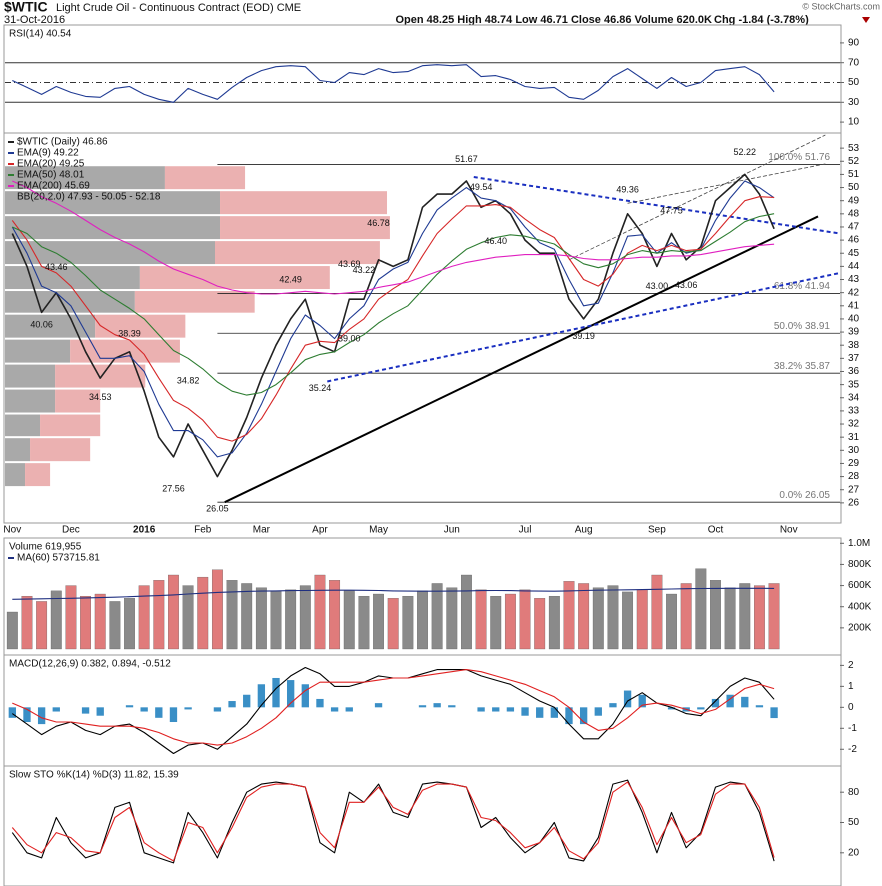 Image resolution: width=882 pixels, height=886 pixels. I want to click on fib-label: 100.0% 51.76, so click(799, 157).